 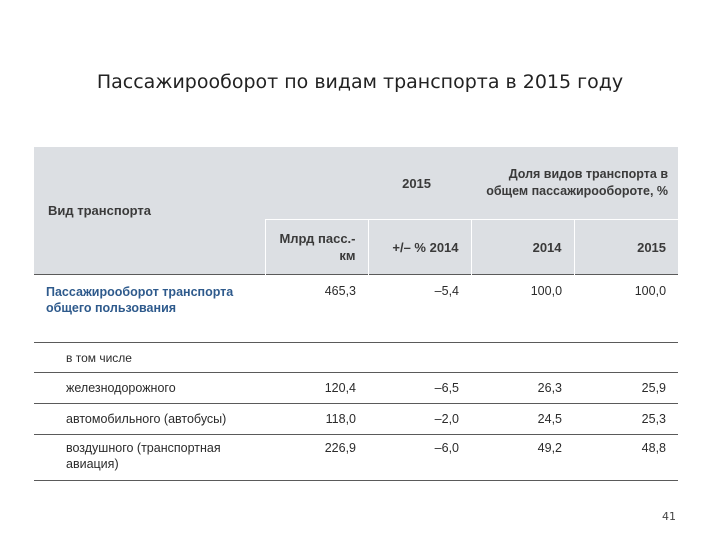 What do you see at coordinates (420, 457) in the screenshot?
I see `row-change: –6,0` at bounding box center [420, 457].